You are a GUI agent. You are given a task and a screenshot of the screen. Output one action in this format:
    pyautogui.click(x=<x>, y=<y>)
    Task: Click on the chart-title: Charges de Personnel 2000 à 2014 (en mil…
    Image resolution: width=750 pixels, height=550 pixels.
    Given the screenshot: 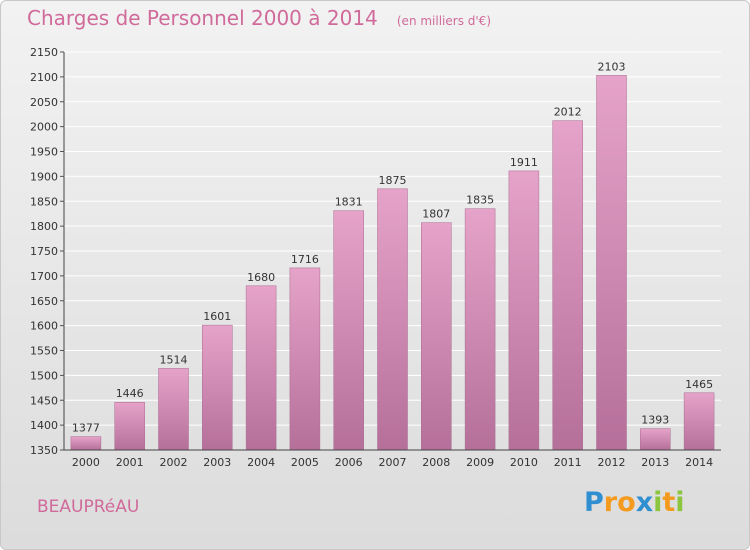 What is the action you would take?
    pyautogui.click(x=259, y=18)
    